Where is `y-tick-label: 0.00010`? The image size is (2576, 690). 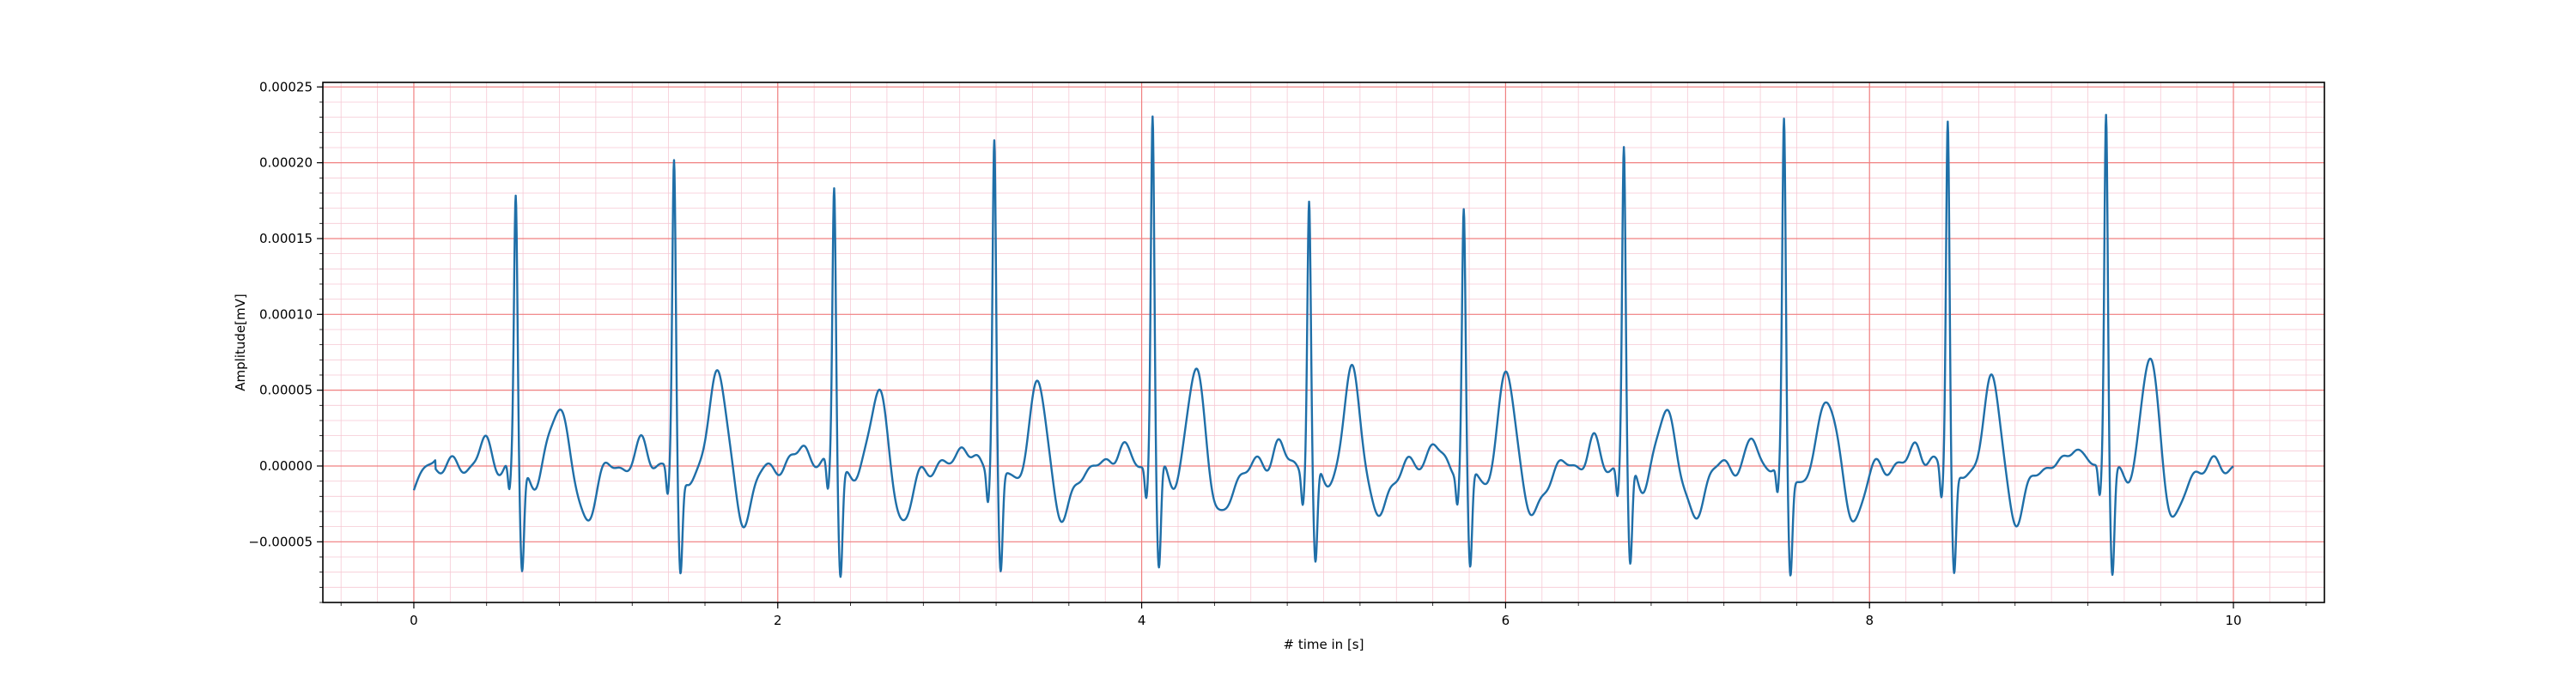
y-tick-label: 0.00010 is located at coordinates (286, 314).